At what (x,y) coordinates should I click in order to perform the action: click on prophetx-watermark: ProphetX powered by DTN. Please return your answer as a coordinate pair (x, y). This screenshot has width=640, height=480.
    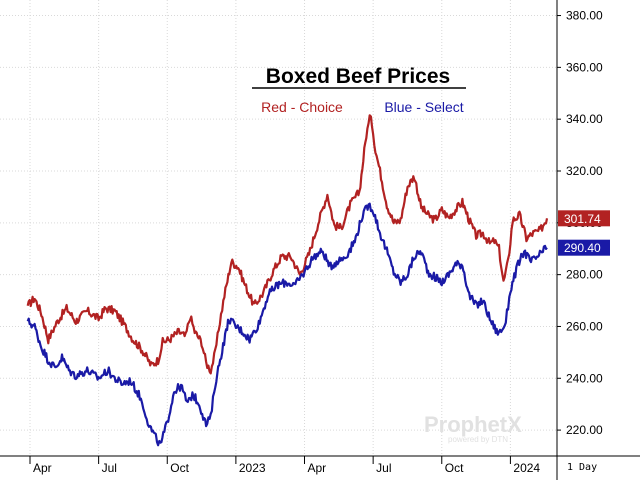
    Looking at the image, I should click on (473, 428).